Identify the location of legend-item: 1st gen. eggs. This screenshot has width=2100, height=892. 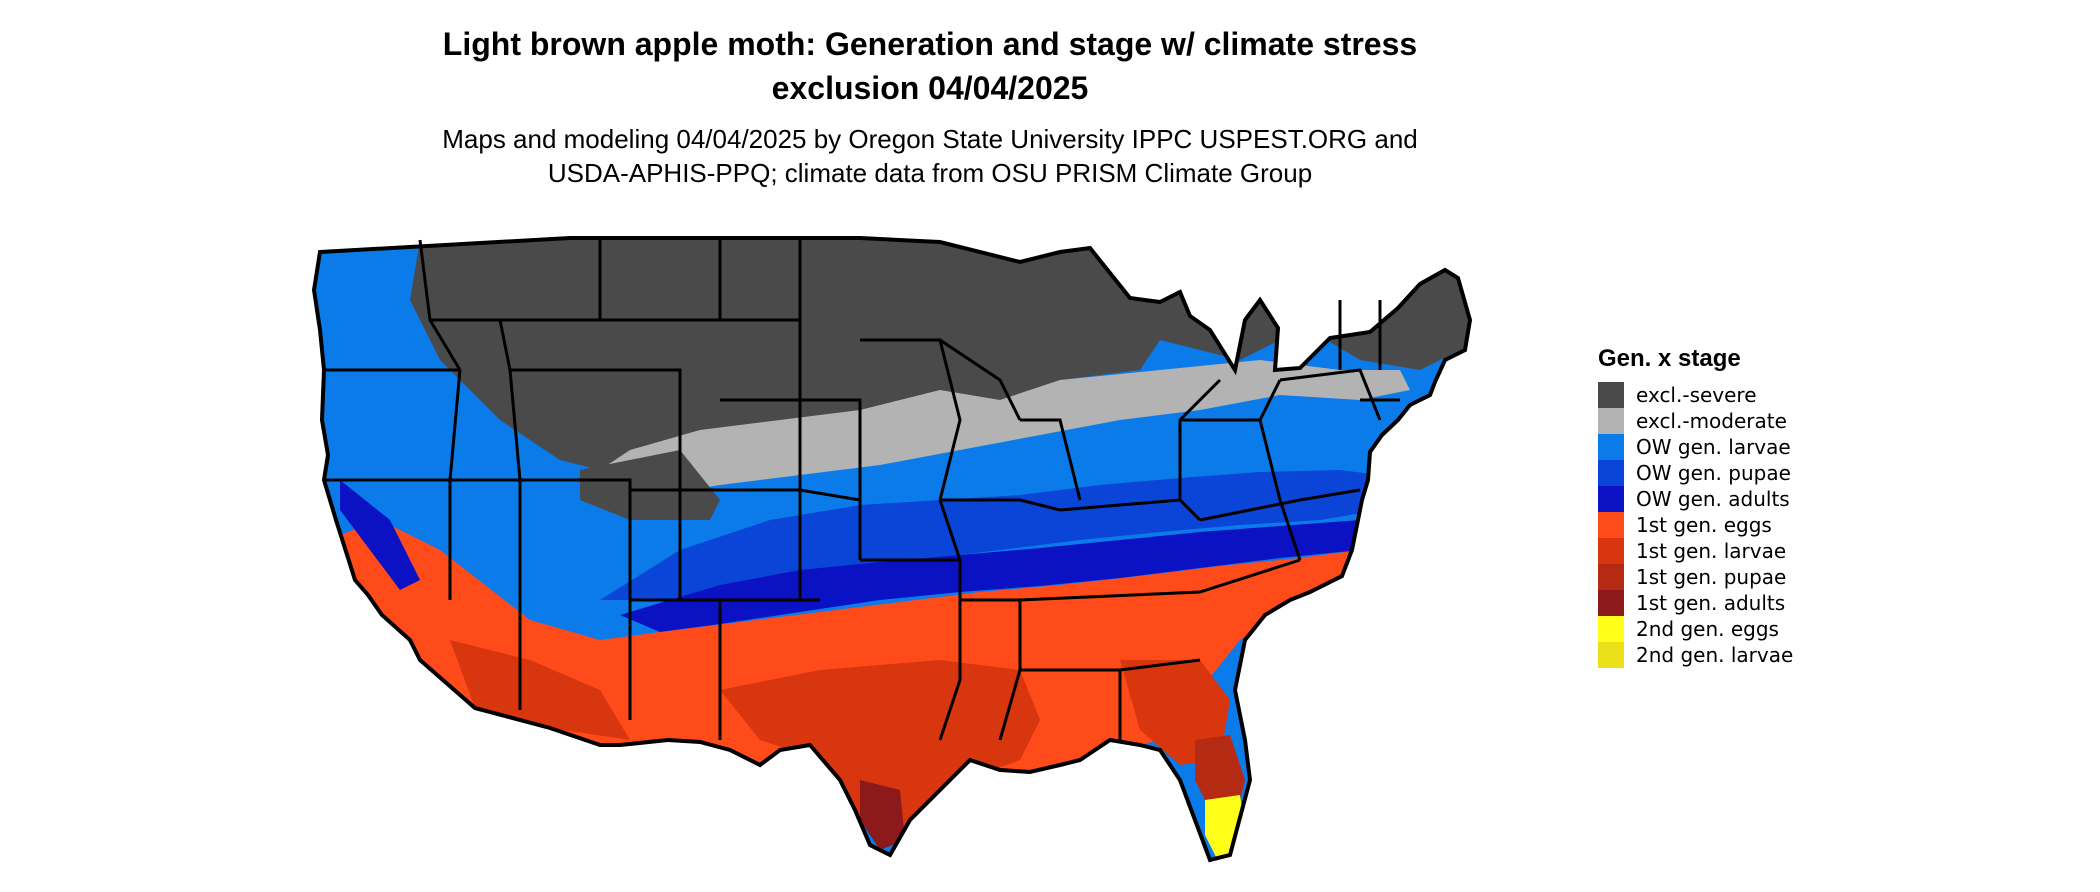
(1695, 525).